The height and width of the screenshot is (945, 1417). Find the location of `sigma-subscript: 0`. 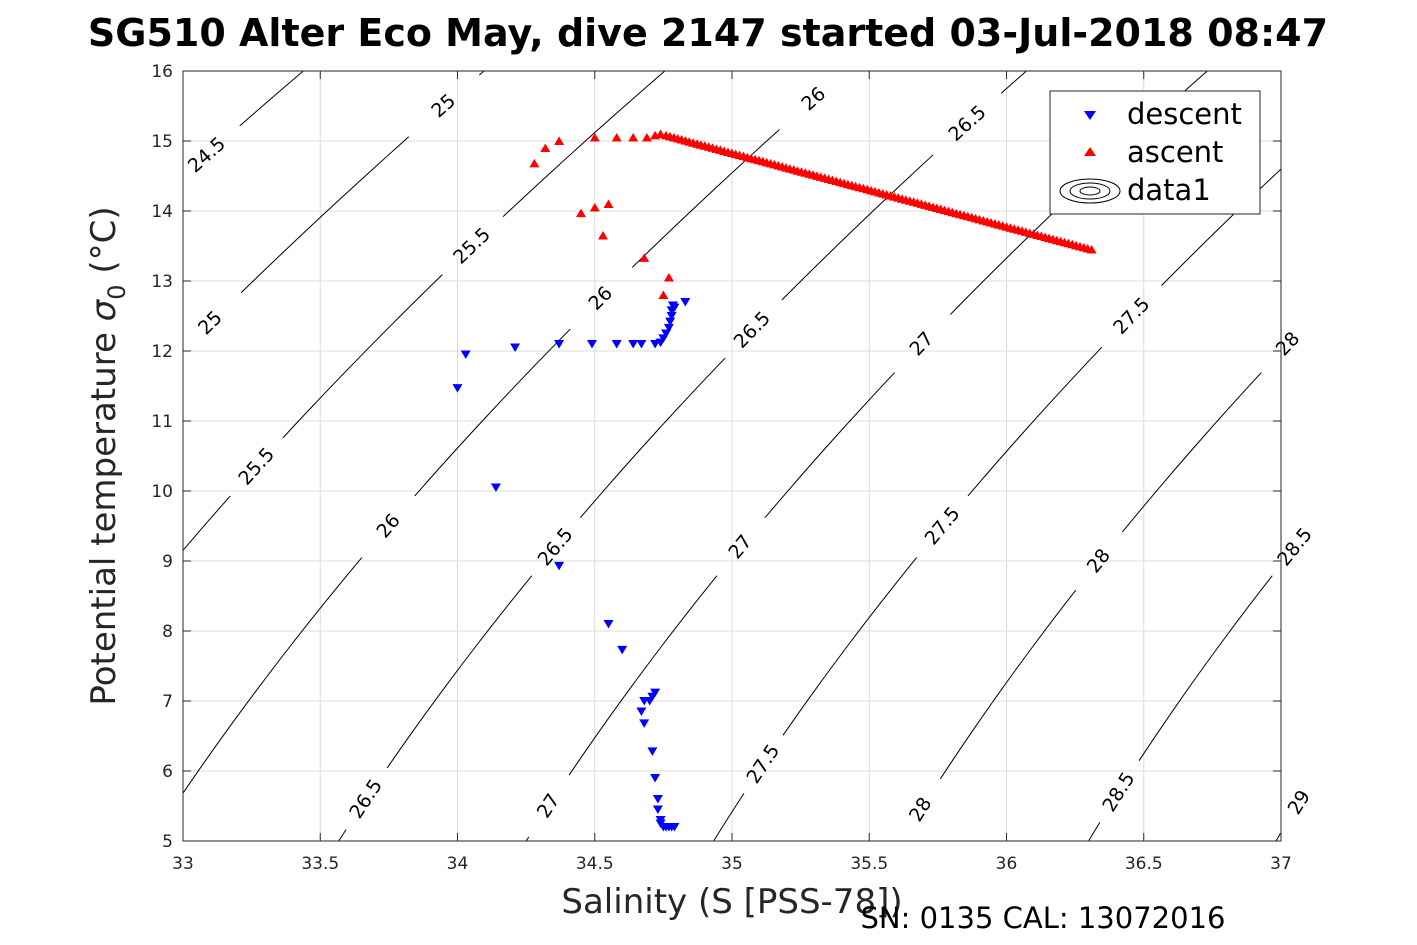

sigma-subscript: 0 is located at coordinates (117, 291).